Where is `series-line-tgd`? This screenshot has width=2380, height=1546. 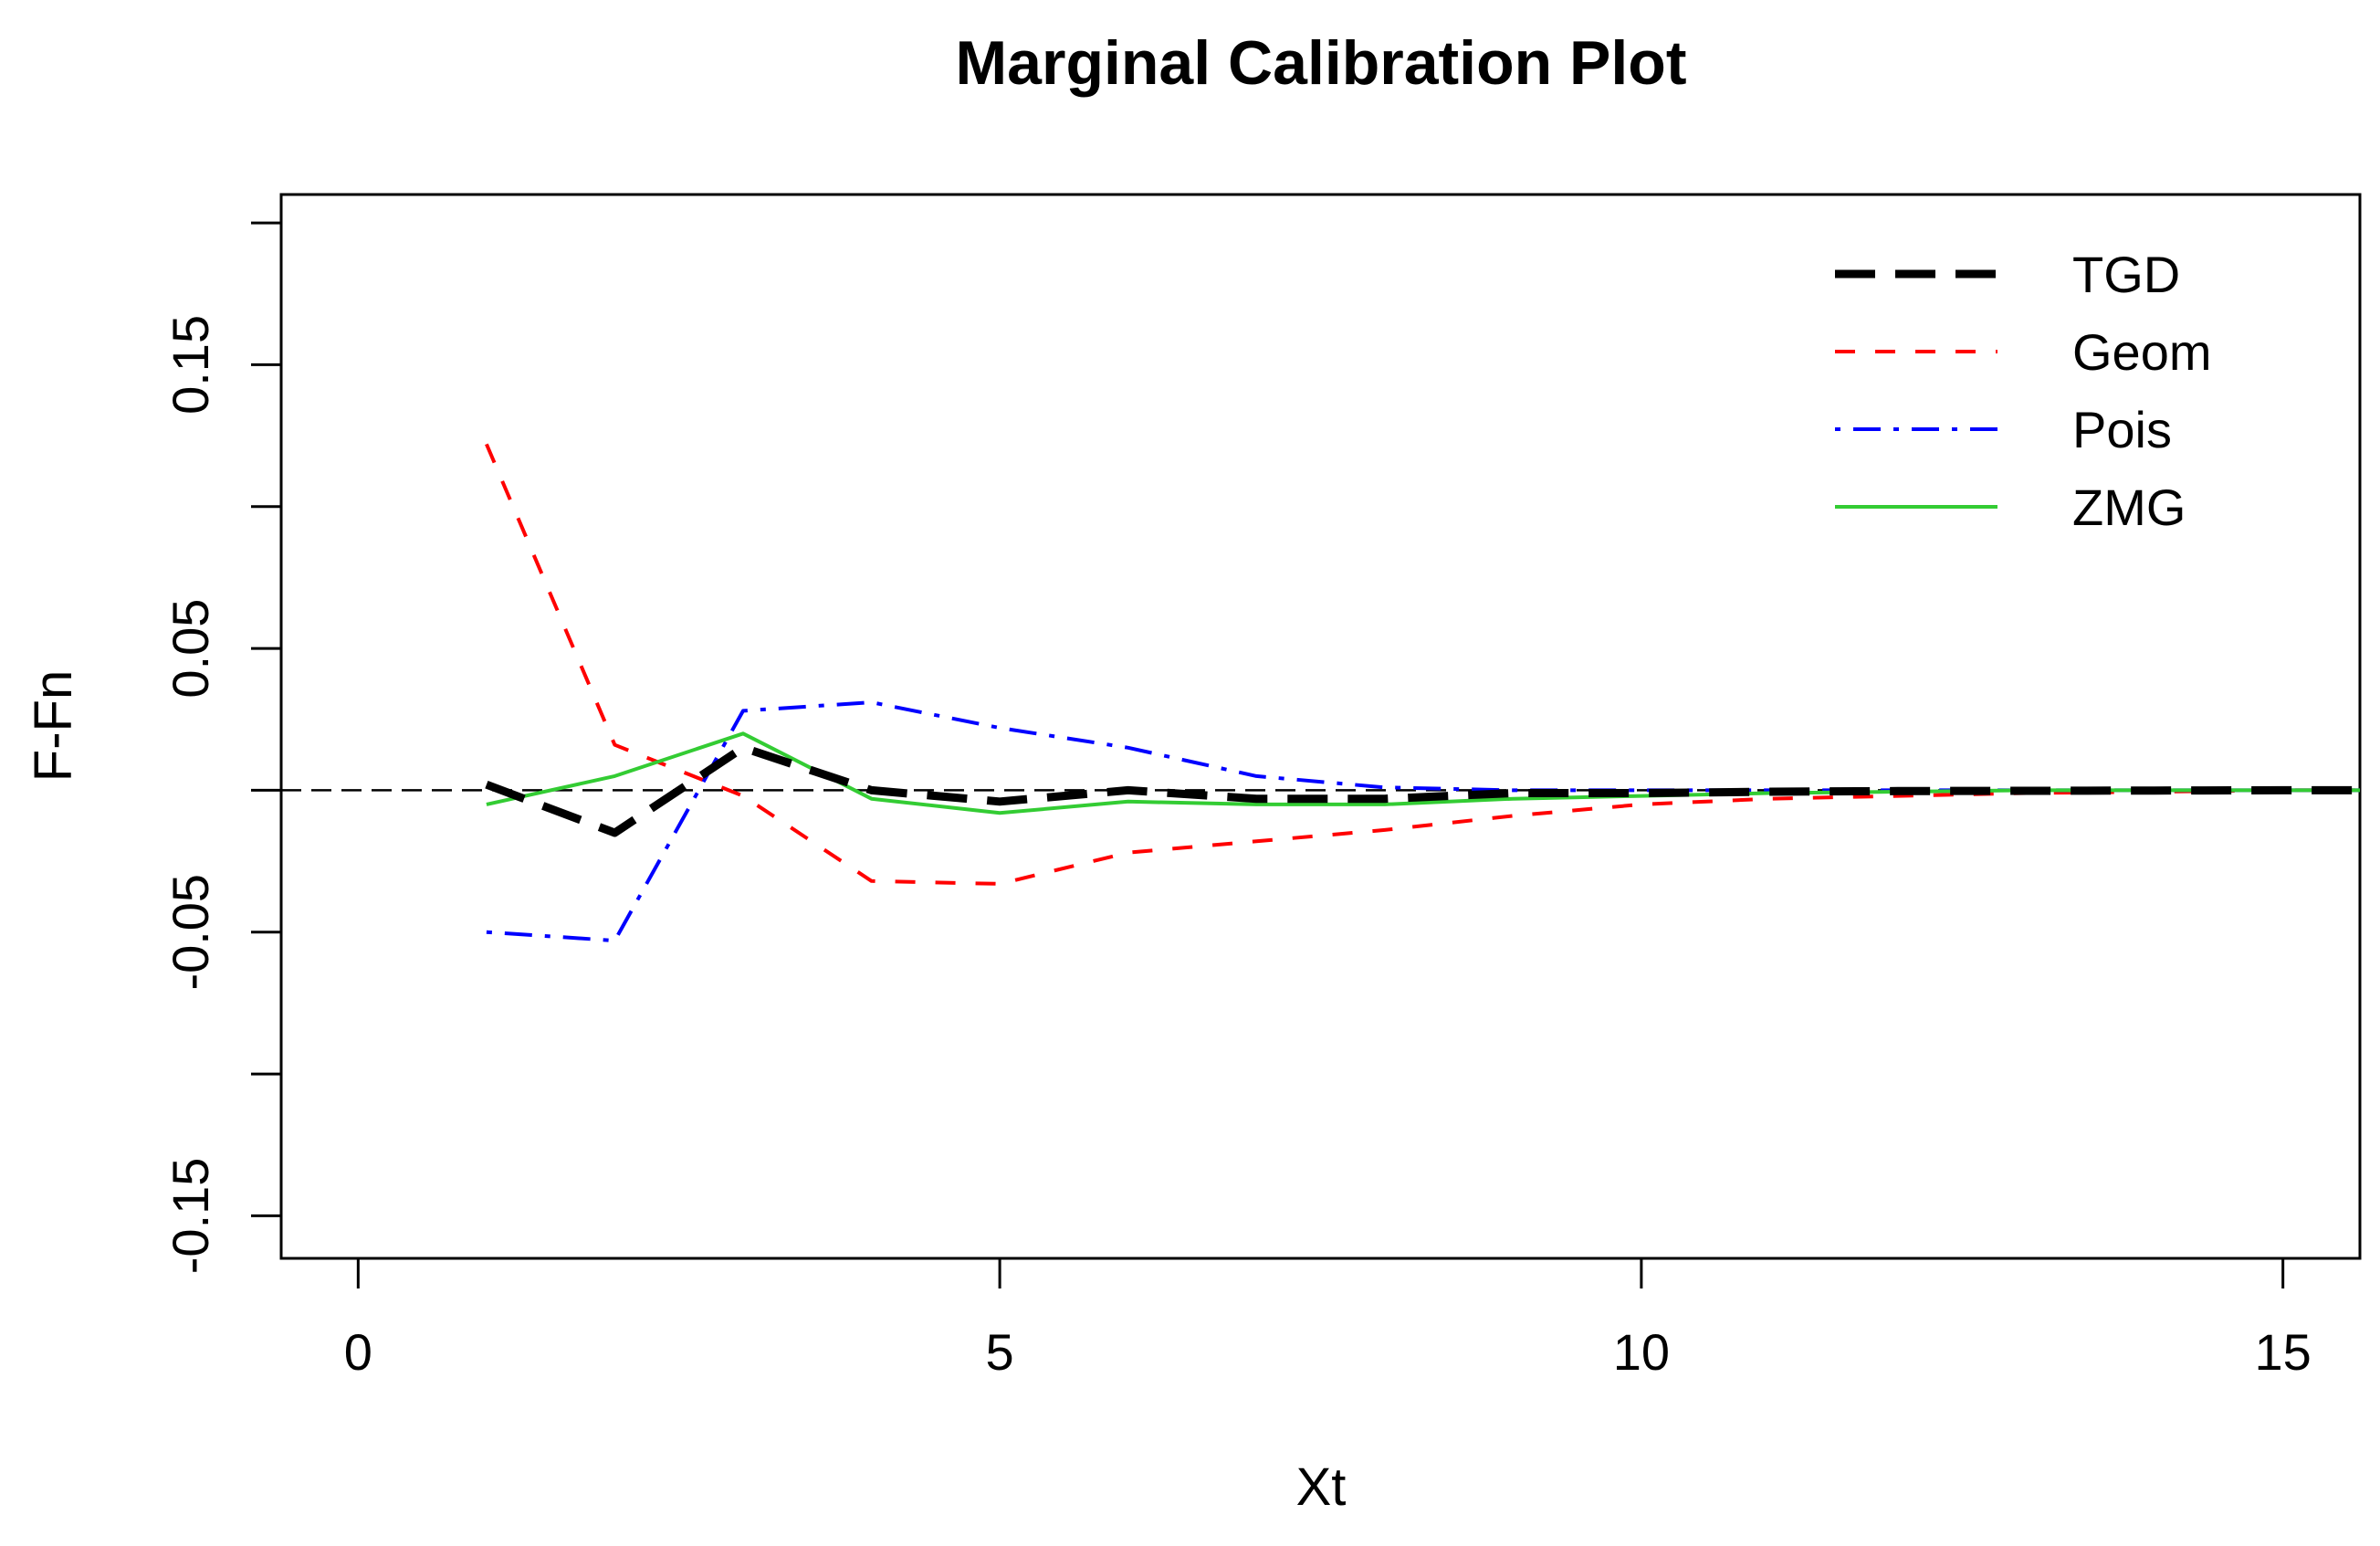
series-line-tgd is located at coordinates (1422, 790).